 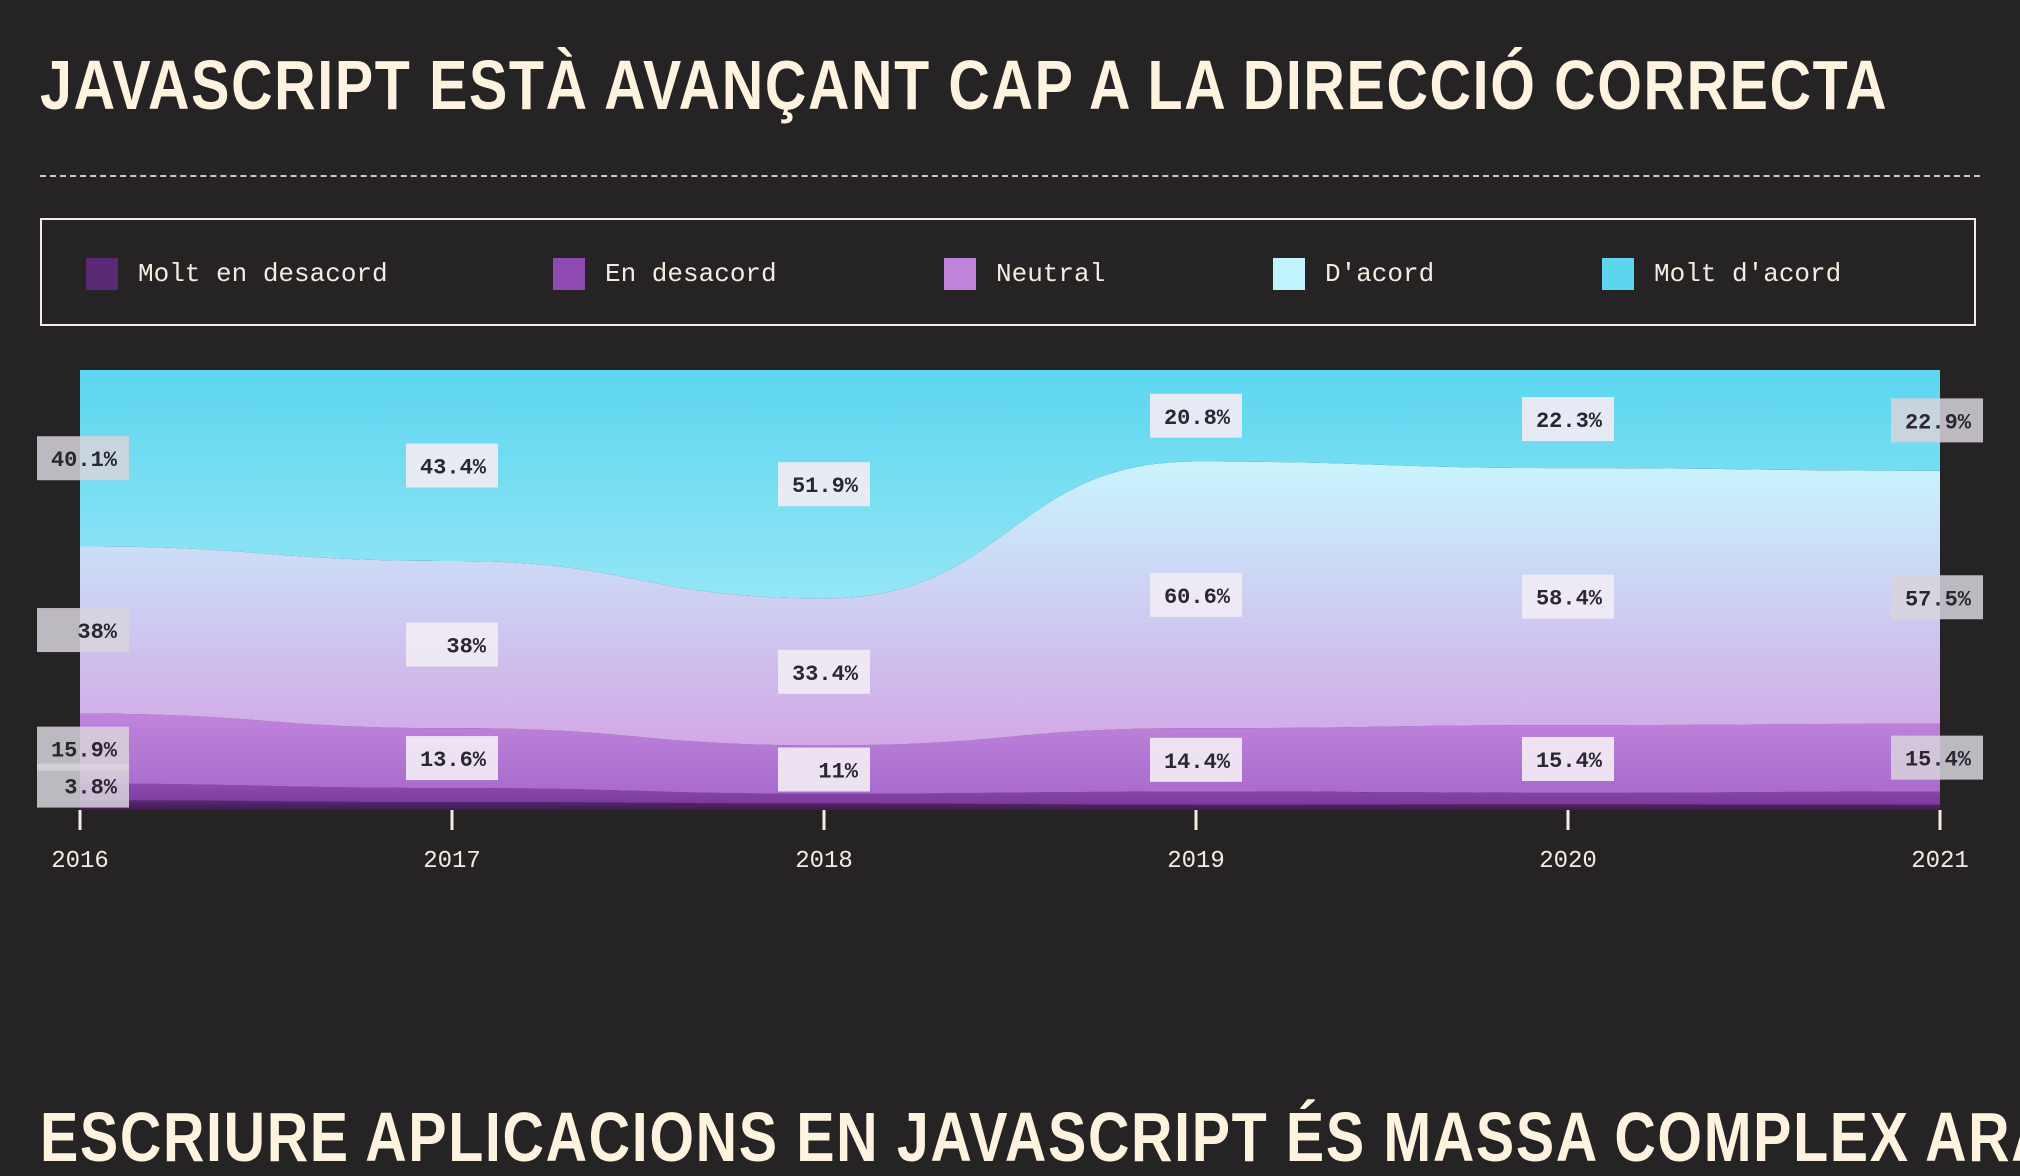 I want to click on legend-item-molt-en-desacord: Molt en desacord, so click(x=237, y=274).